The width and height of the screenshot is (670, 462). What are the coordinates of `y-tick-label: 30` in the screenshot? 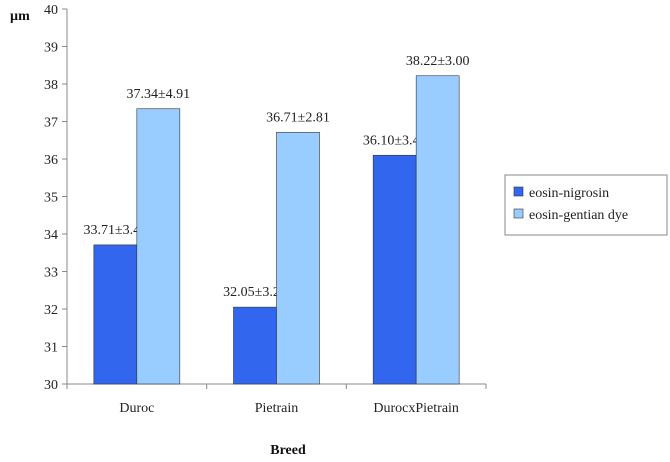 It's located at (51, 385).